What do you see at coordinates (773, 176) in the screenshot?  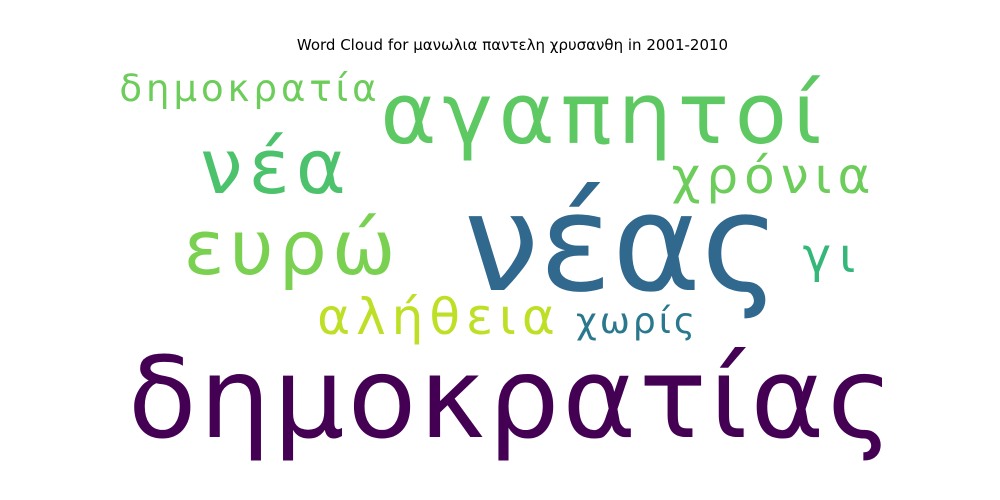 I see `word-6: χρόνια` at bounding box center [773, 176].